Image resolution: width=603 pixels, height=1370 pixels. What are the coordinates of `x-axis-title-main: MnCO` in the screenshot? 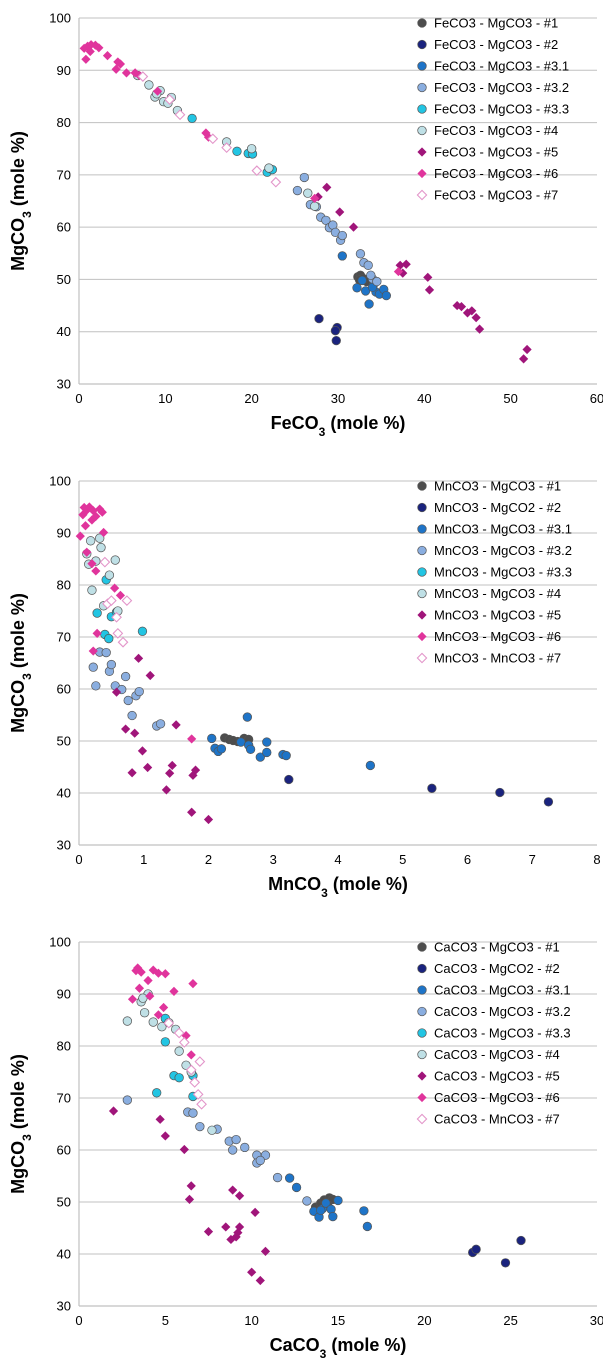 It's located at (294, 884).